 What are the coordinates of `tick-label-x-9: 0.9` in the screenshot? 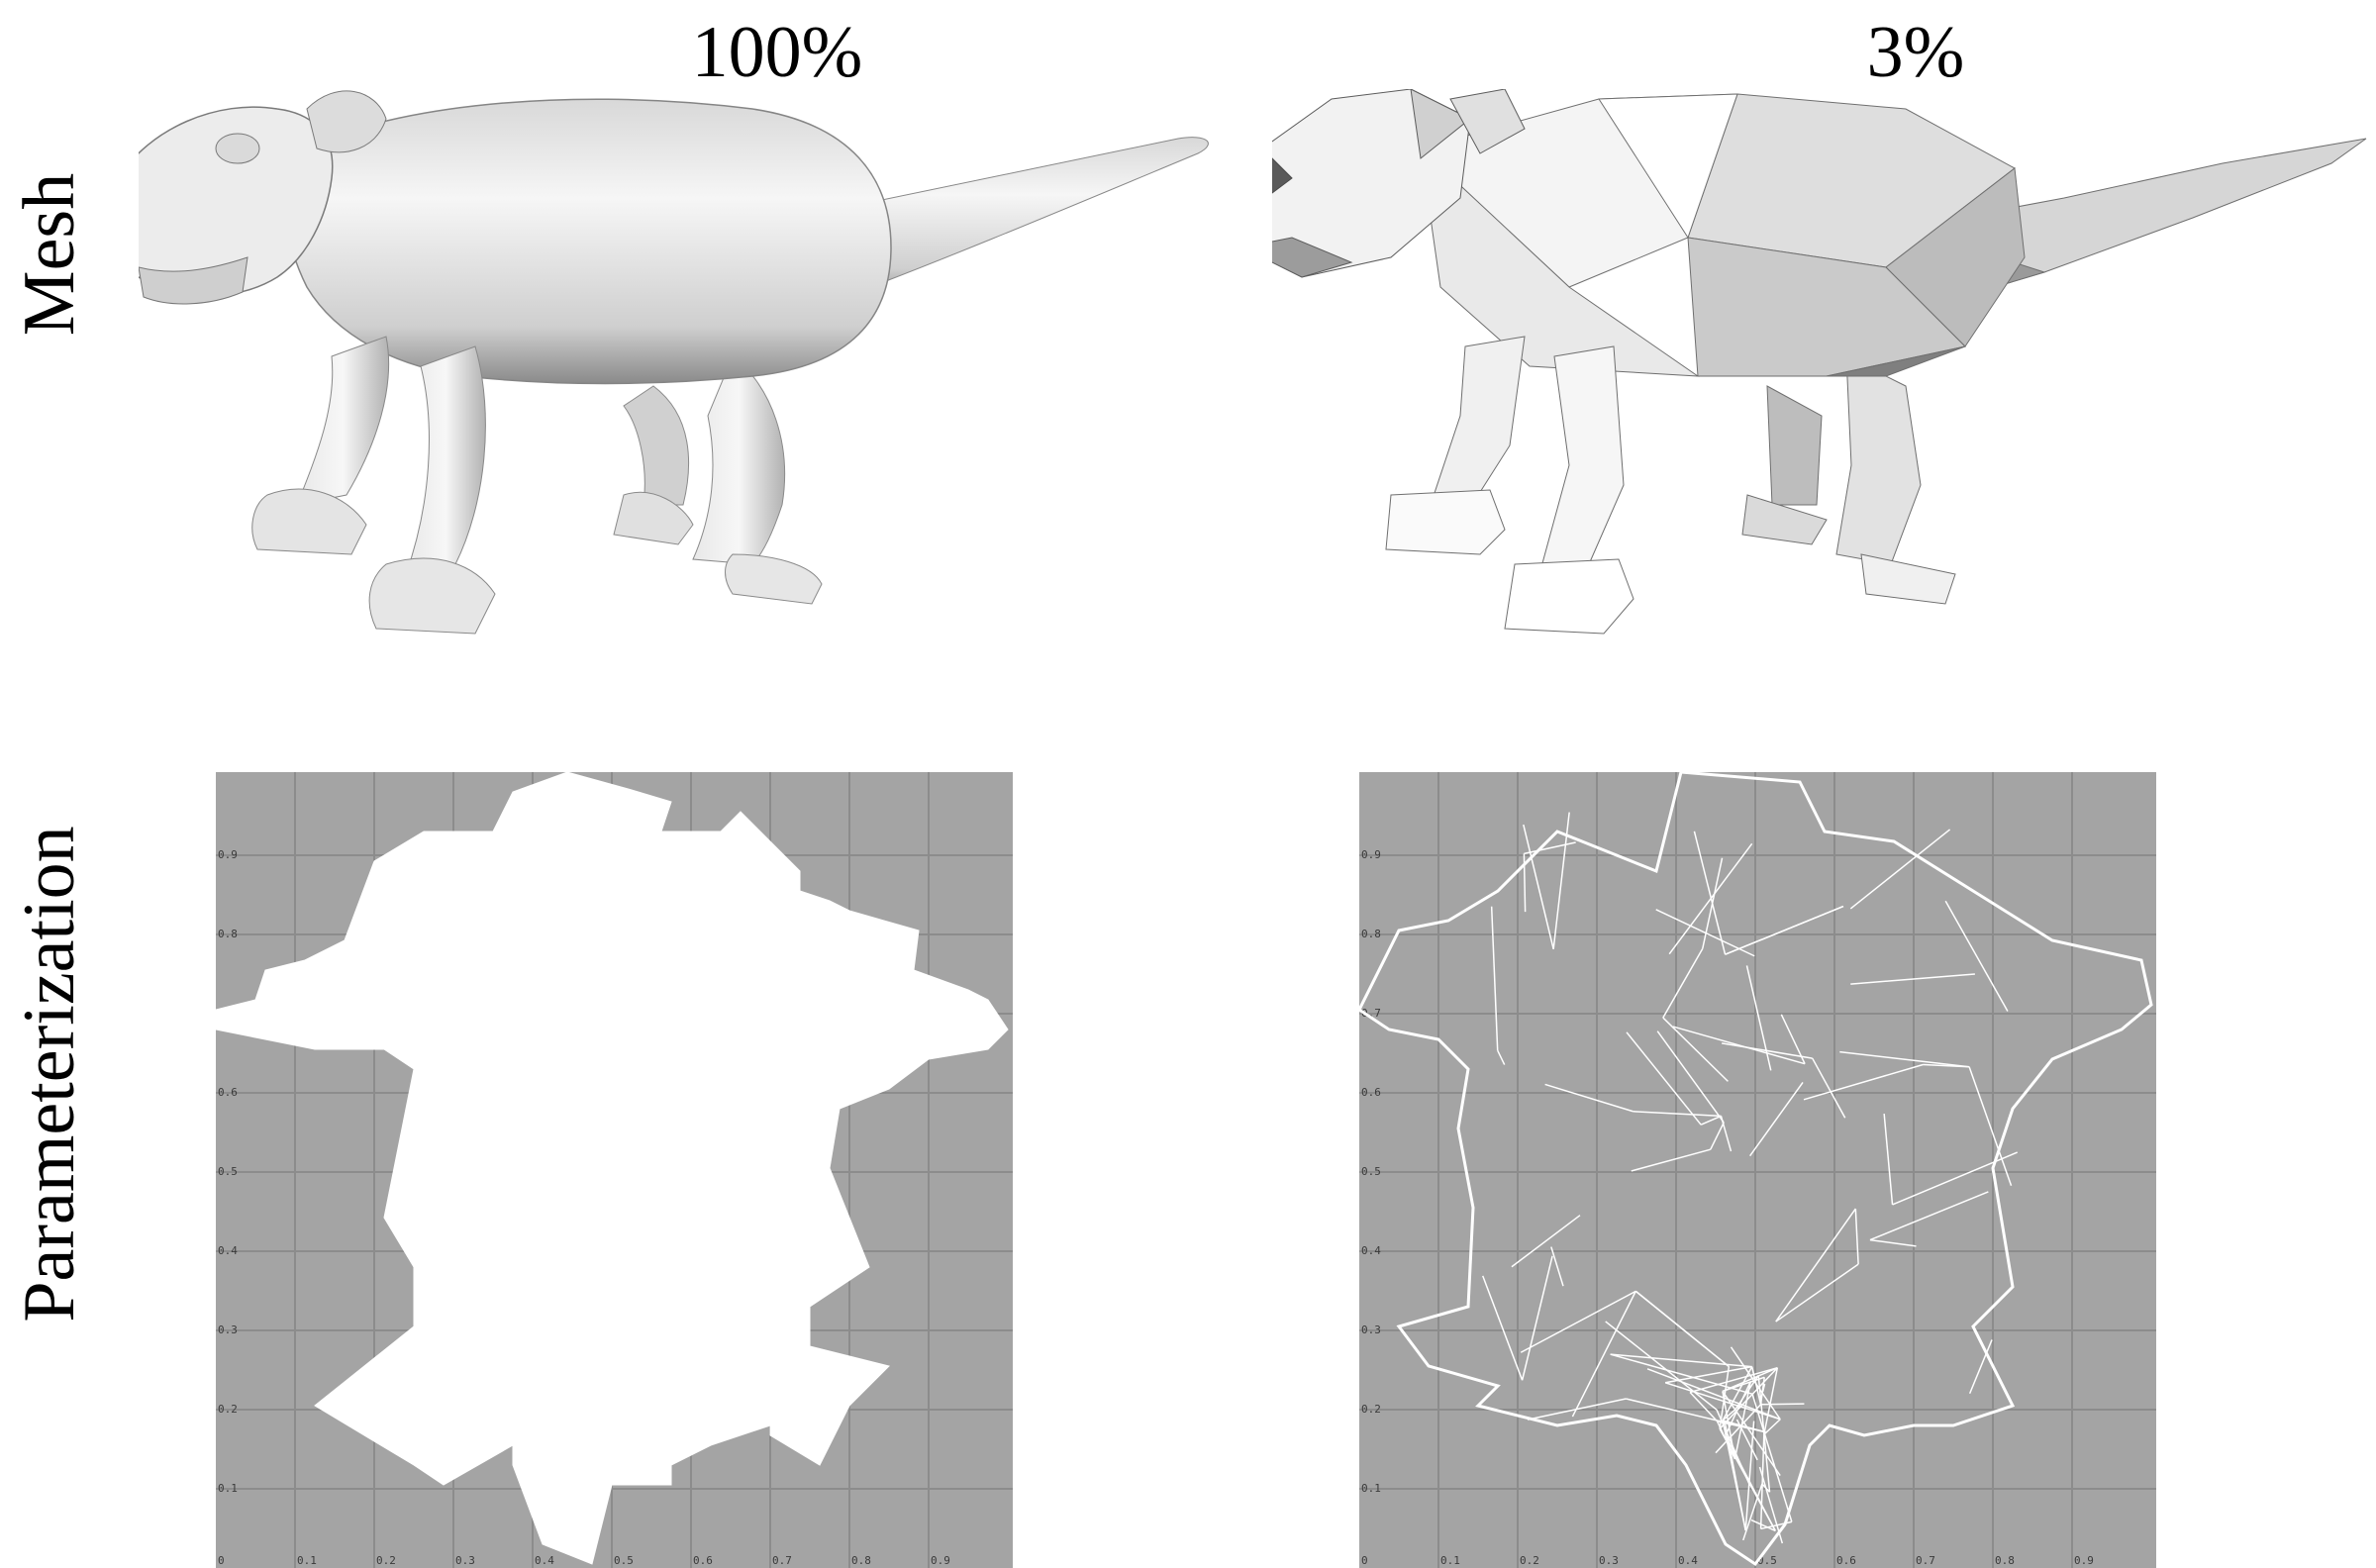 It's located at (941, 1560).